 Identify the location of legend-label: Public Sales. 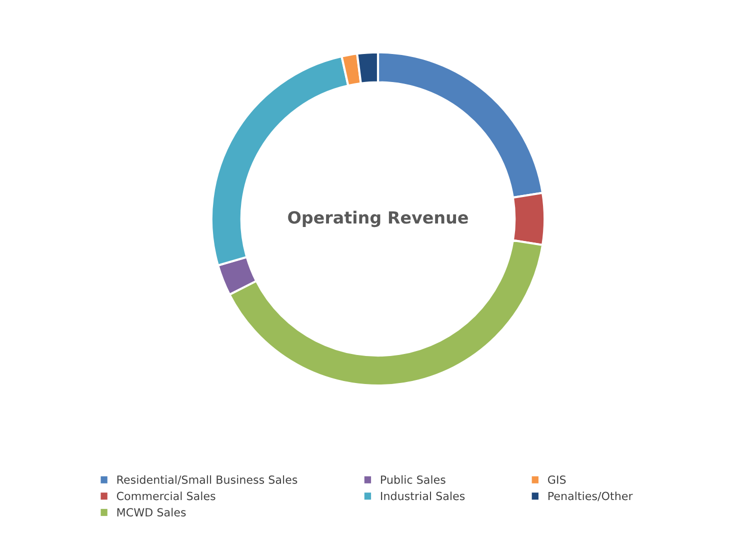
(413, 479).